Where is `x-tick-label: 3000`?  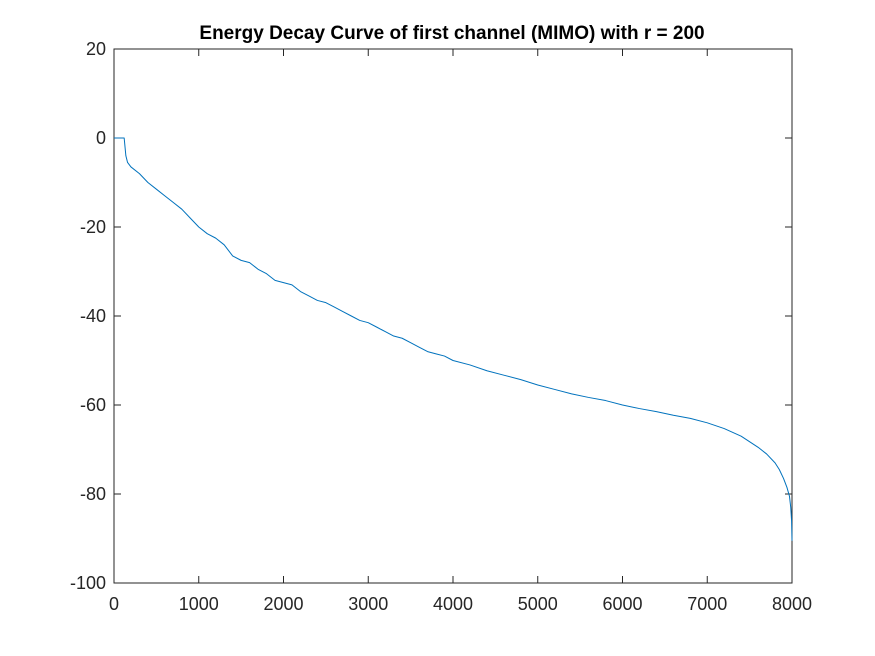
x-tick-label: 3000 is located at coordinates (368, 604).